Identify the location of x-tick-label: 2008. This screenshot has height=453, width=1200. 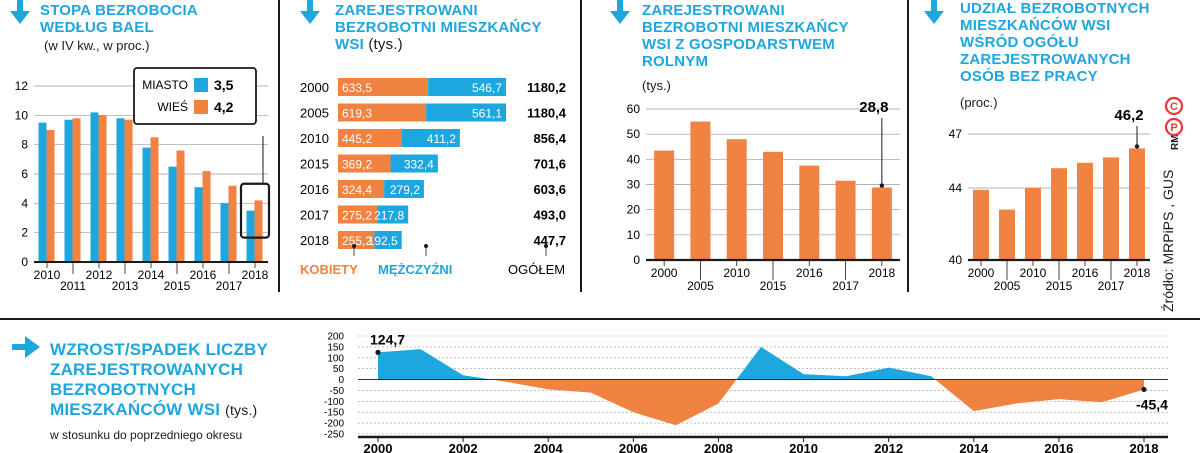
(718, 447).